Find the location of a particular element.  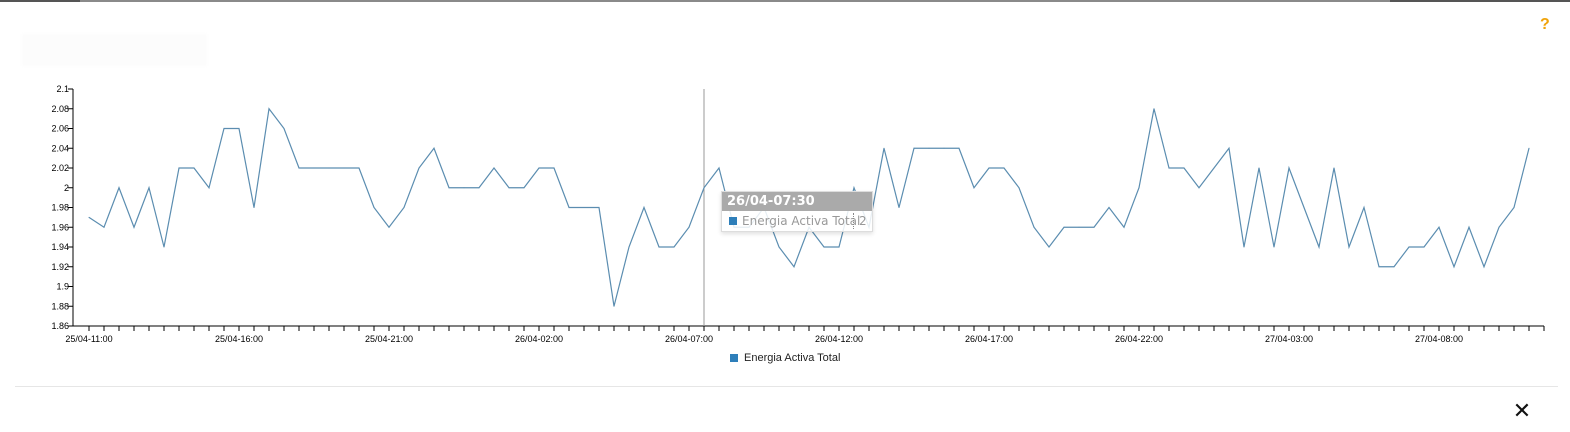

y-tick-label: 1.9 is located at coordinates (62, 287).